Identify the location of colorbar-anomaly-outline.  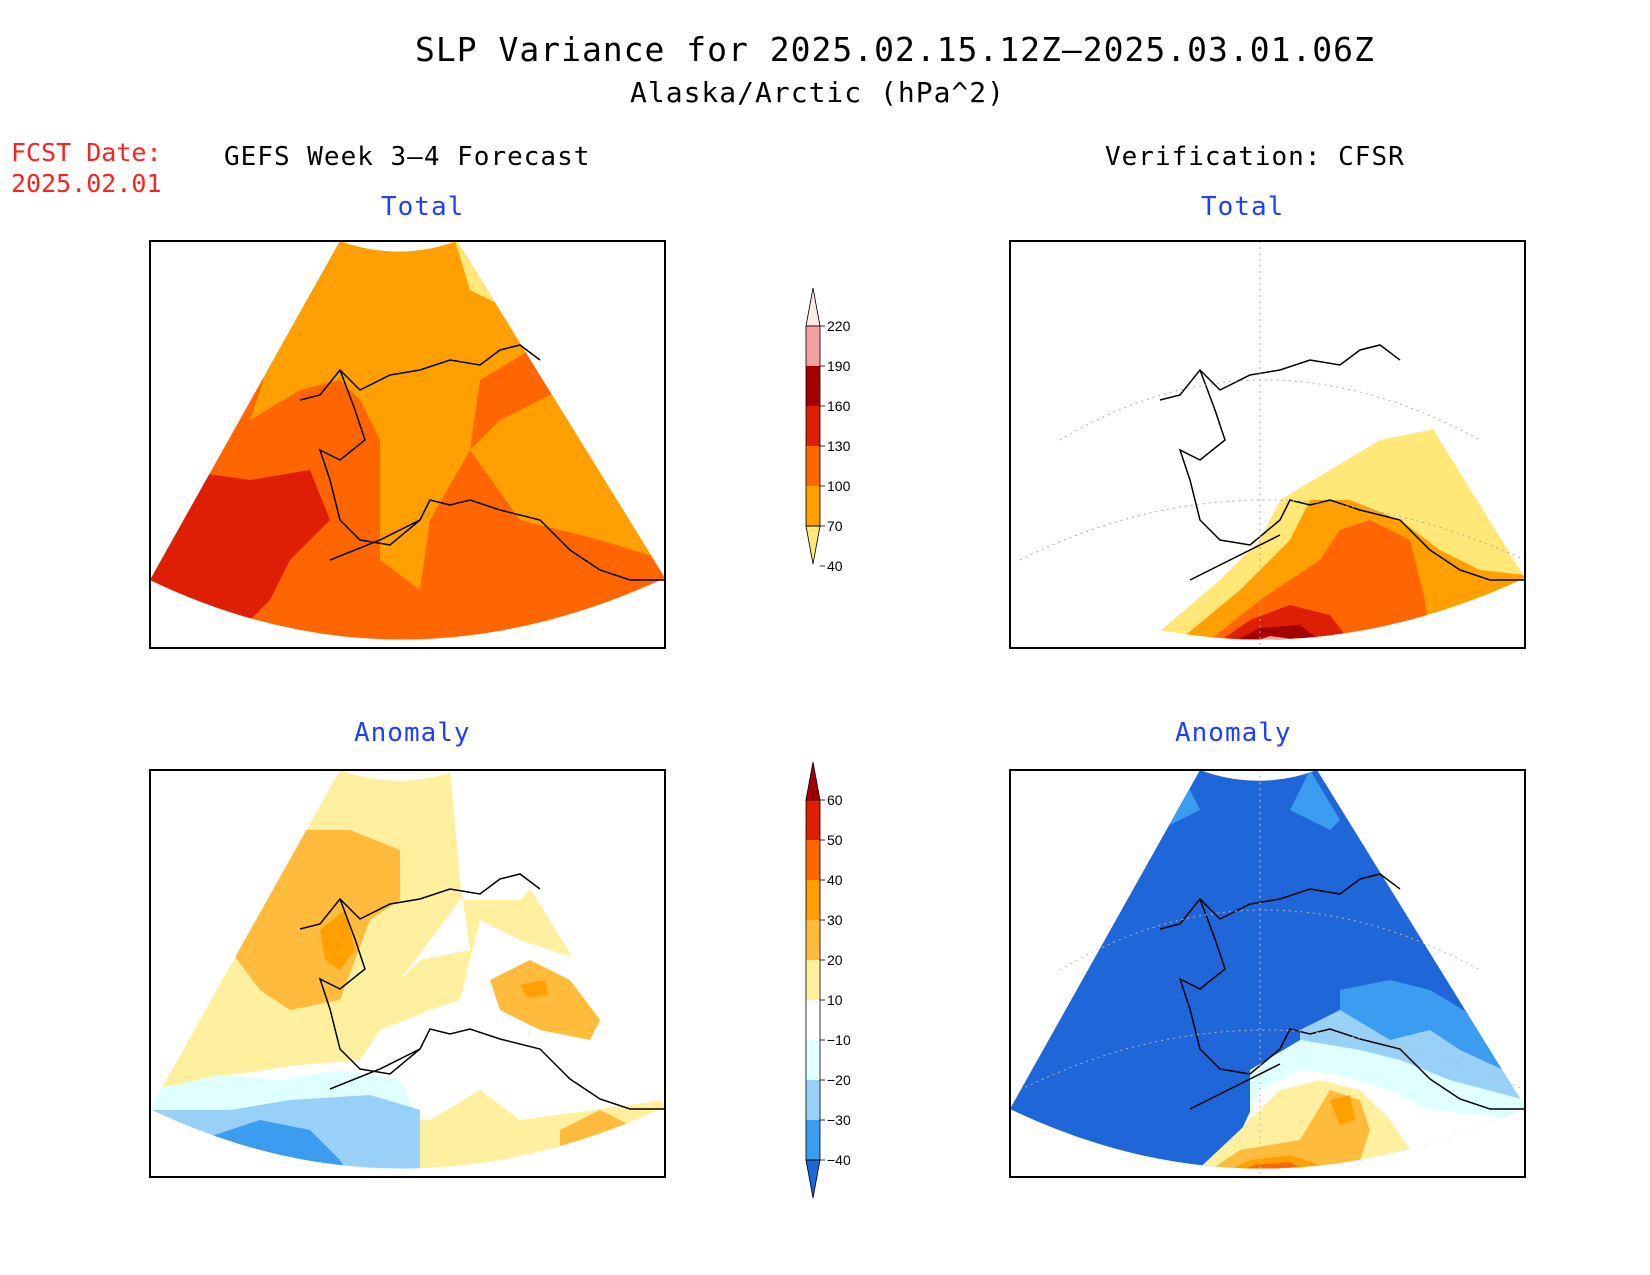
(813, 980).